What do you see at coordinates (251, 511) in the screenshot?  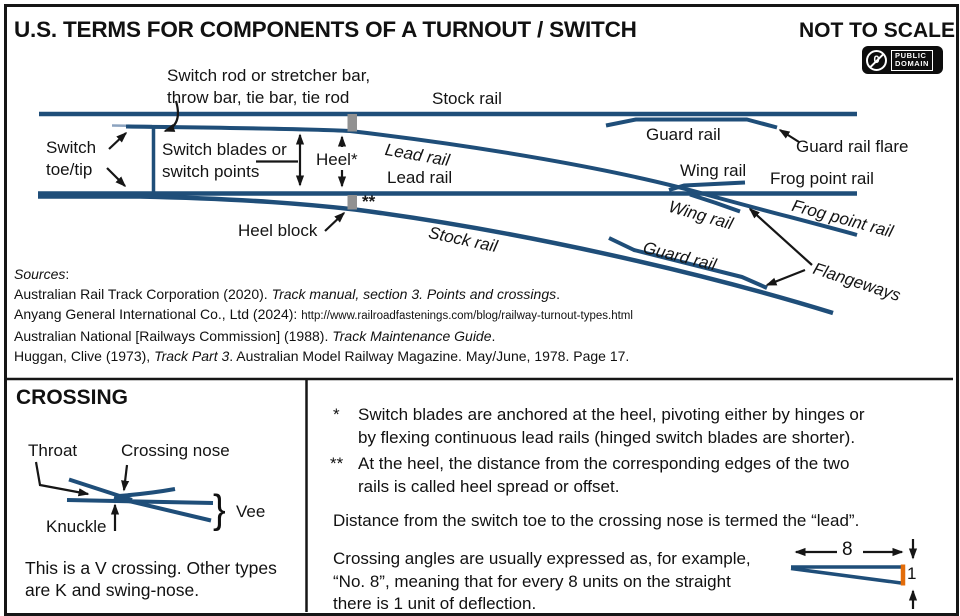 I see `vee-label: Vee` at bounding box center [251, 511].